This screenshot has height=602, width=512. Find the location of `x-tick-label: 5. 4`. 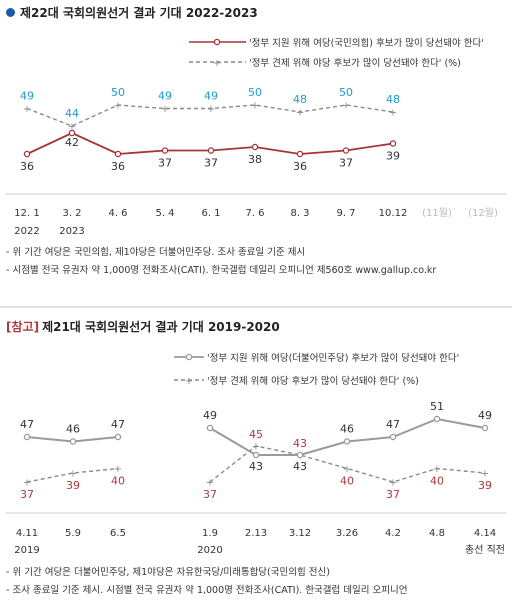

x-tick-label: 5. 4 is located at coordinates (164, 213).